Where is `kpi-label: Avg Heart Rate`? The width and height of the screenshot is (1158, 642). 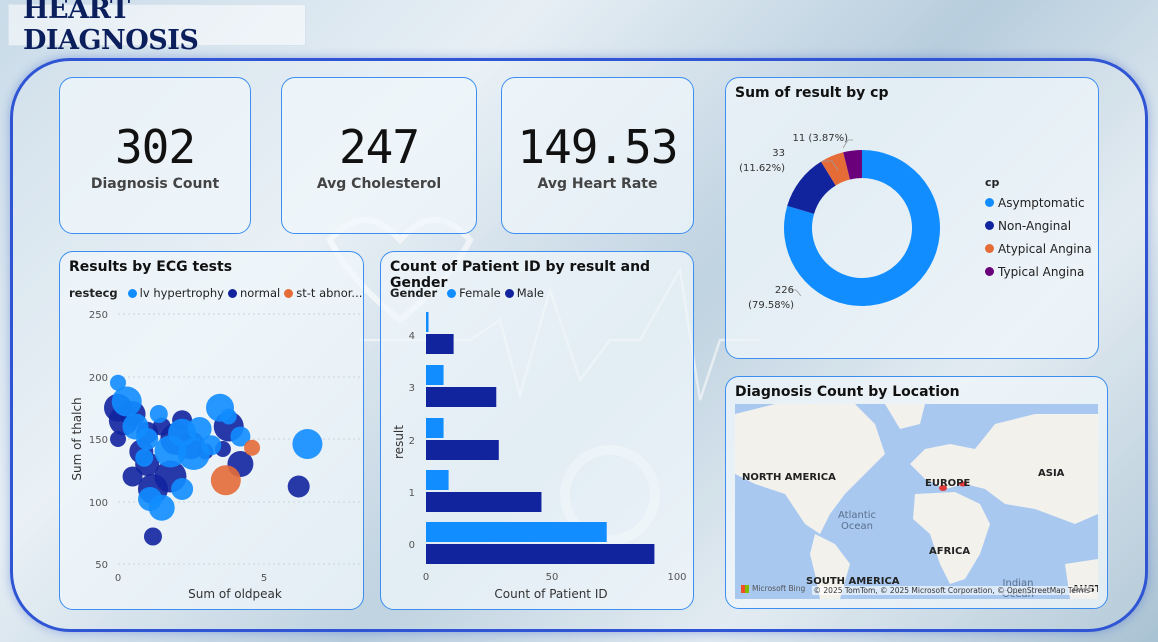
kpi-label: Avg Heart Rate is located at coordinates (597, 183).